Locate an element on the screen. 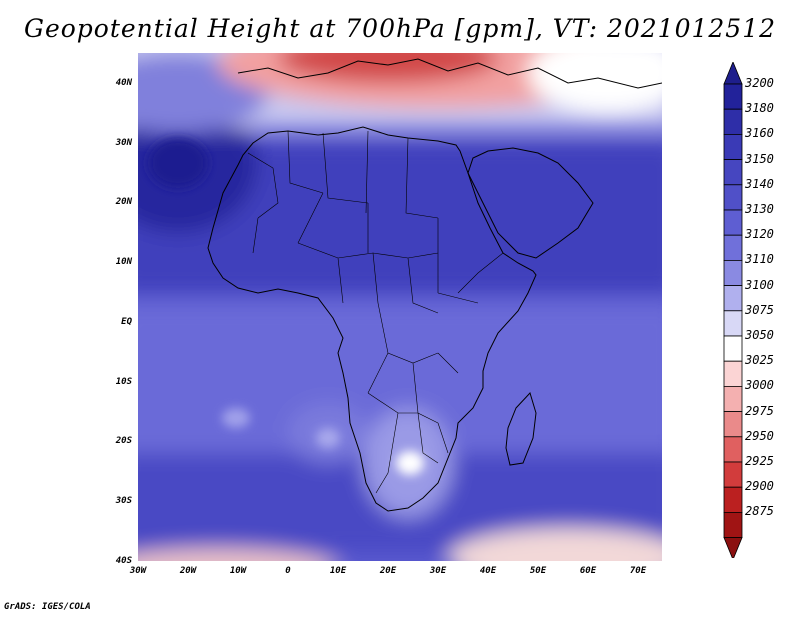 Image resolution: width=800 pixels, height=618 pixels. colorbar-label: 2900 is located at coordinates (759, 486).